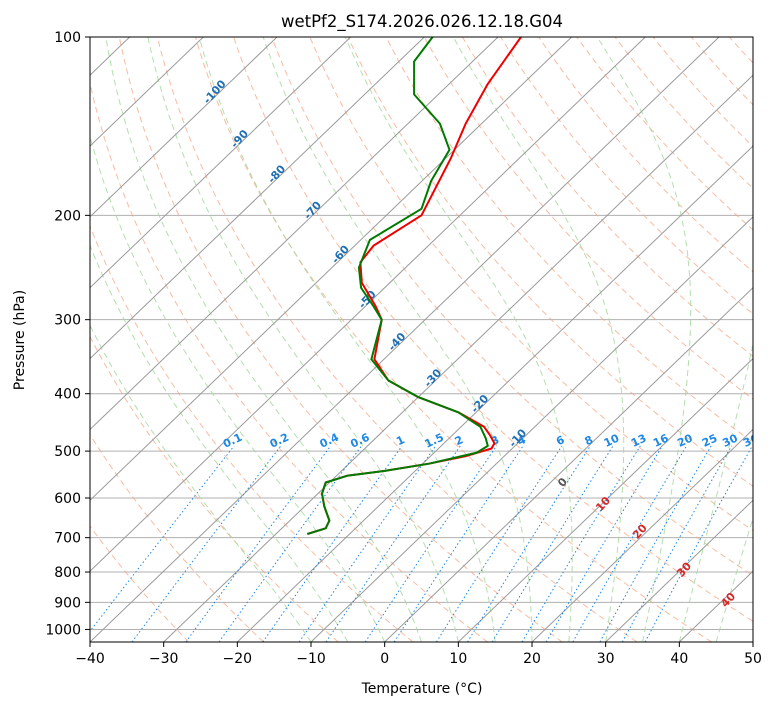  What do you see at coordinates (239, 139) in the screenshot?
I see `isotherm-label: -90` at bounding box center [239, 139].